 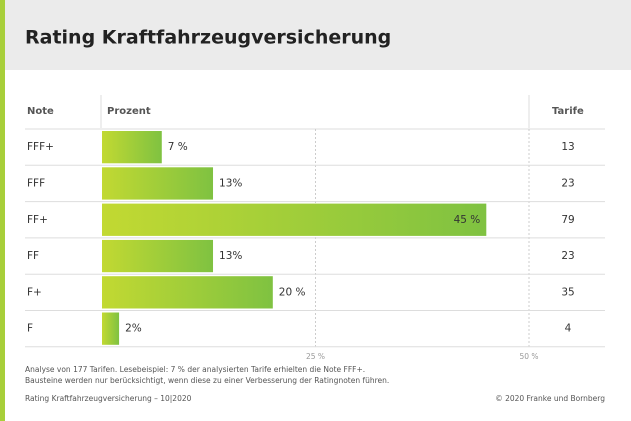 I want to click on footer: © 2020 Franke und Bornberg, so click(x=550, y=398).